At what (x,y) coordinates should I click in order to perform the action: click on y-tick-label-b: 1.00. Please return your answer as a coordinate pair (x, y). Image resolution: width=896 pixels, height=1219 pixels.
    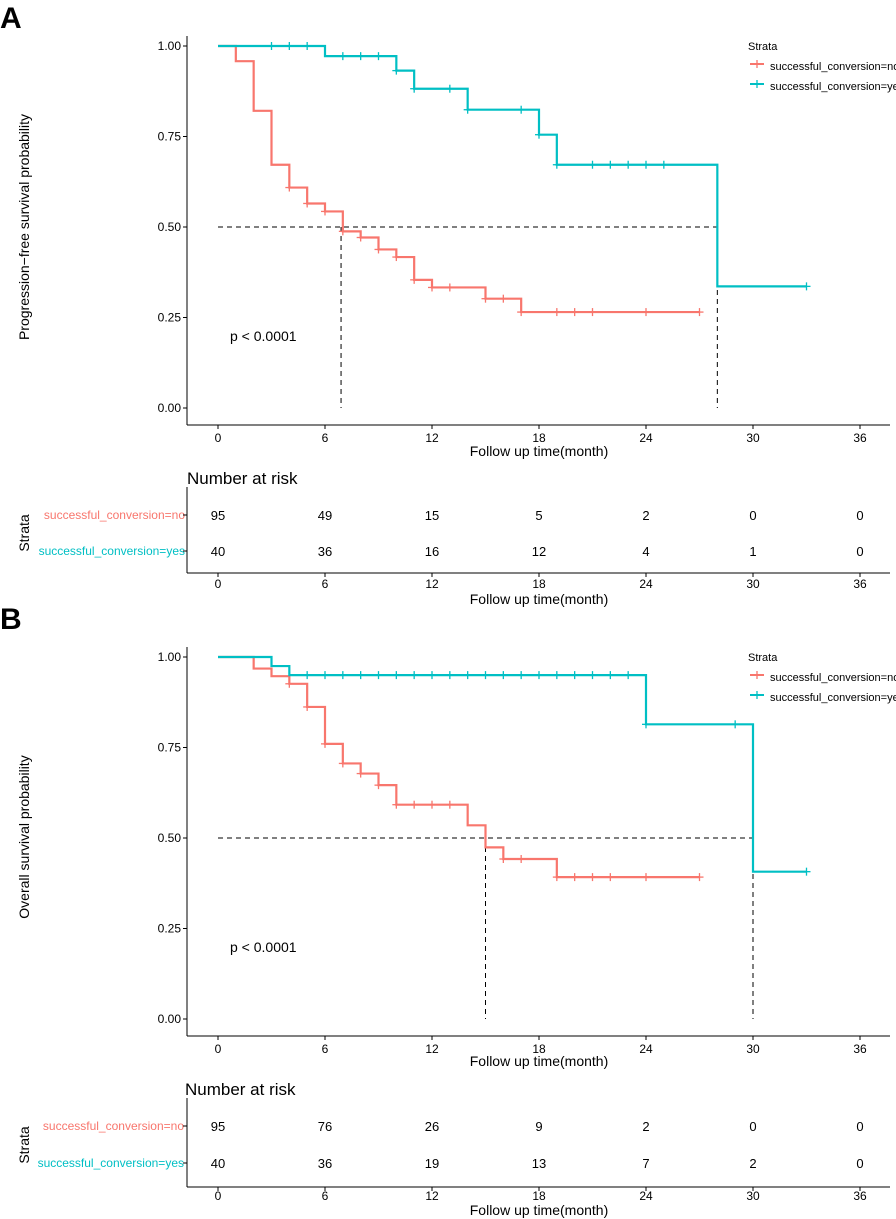
    Looking at the image, I should click on (170, 657).